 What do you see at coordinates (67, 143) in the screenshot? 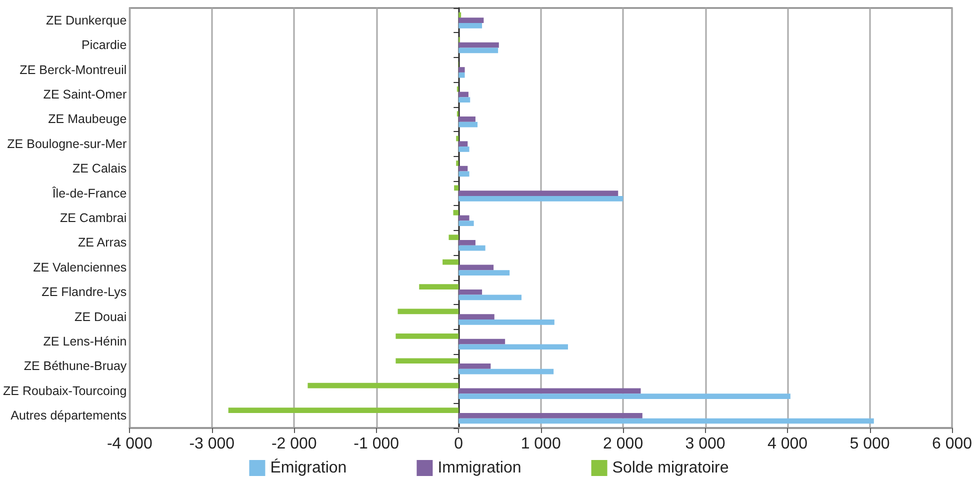
I see `y-tick-label: ZE Boulogne-sur-Mer` at bounding box center [67, 143].